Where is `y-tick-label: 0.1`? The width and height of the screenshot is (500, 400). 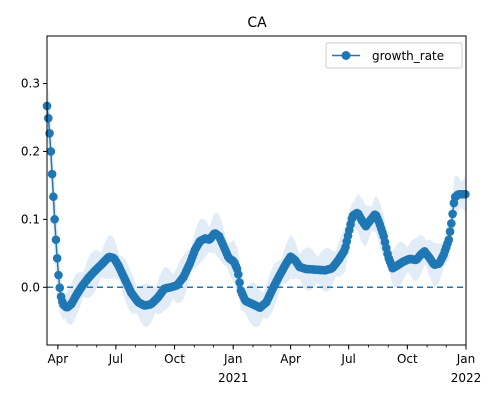 y-tick-label: 0.1 is located at coordinates (30, 219).